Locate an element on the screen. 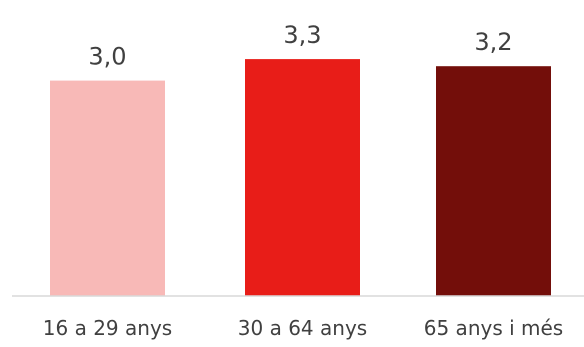 The width and height of the screenshot is (584, 347). x-tick-label-2: 30 a 64 anys is located at coordinates (302, 328).